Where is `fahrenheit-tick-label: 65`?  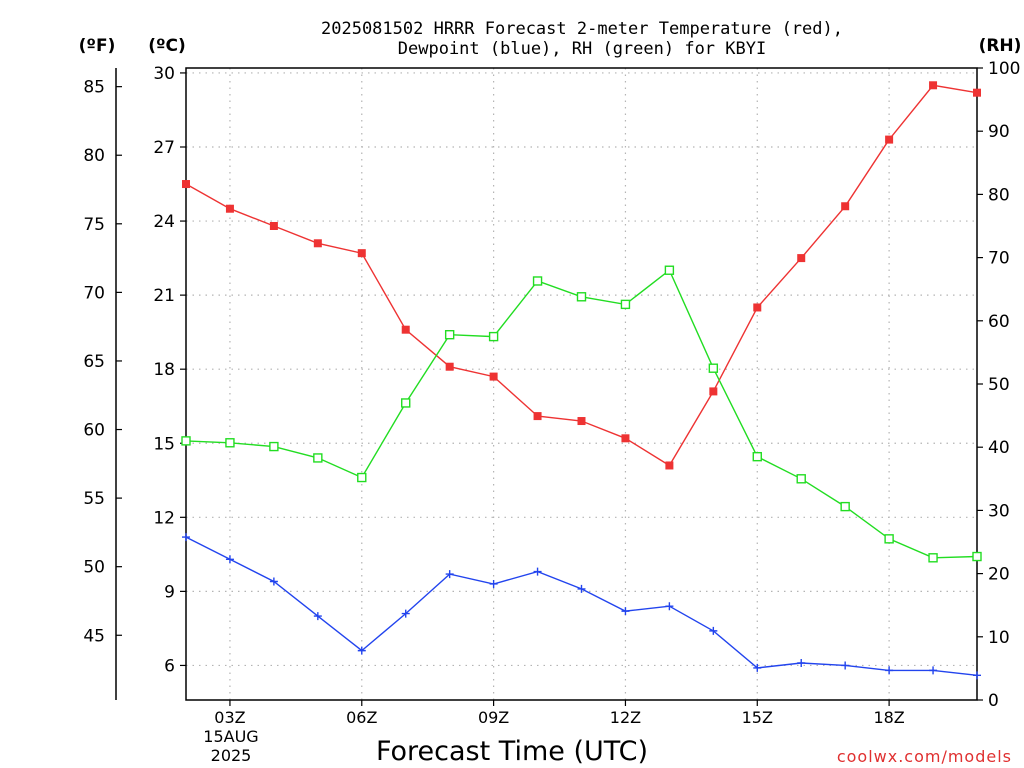 fahrenheit-tick-label: 65 is located at coordinates (94, 362).